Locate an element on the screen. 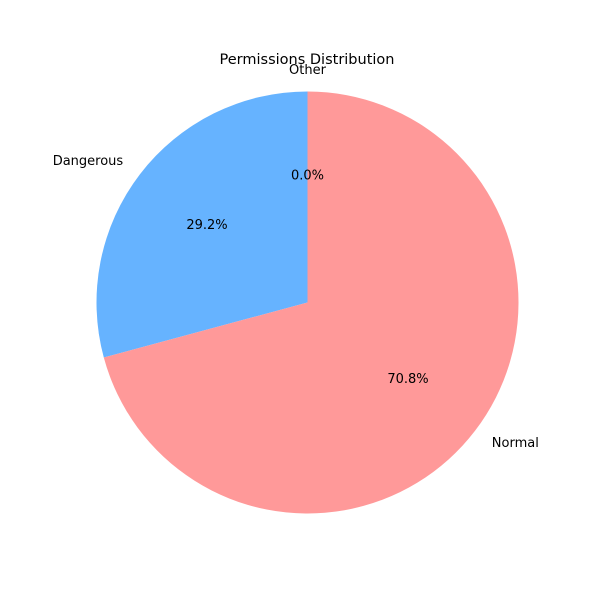 This screenshot has height=604, width=600. slice-percent-dangerous: 29.2% is located at coordinates (206, 225).